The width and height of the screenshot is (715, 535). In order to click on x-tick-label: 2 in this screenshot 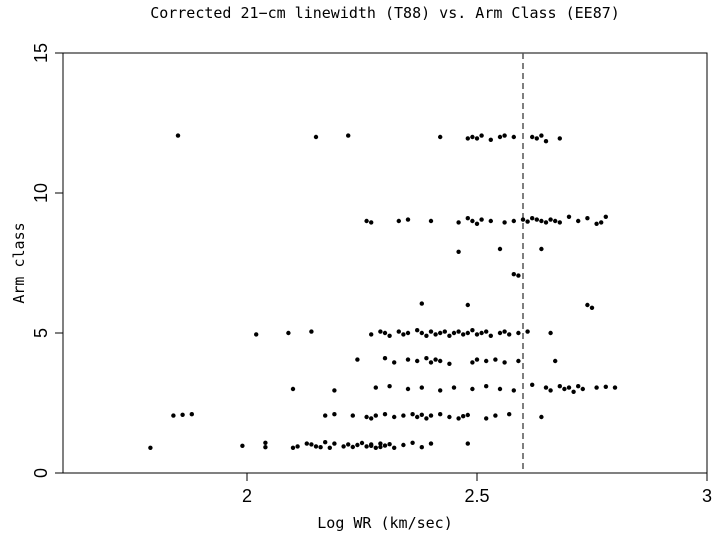, I will do `click(247, 496)`.